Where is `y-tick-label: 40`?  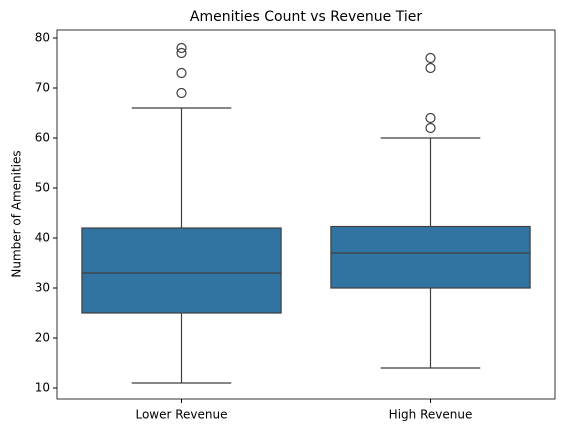
y-tick-label: 40 is located at coordinates (42, 238).